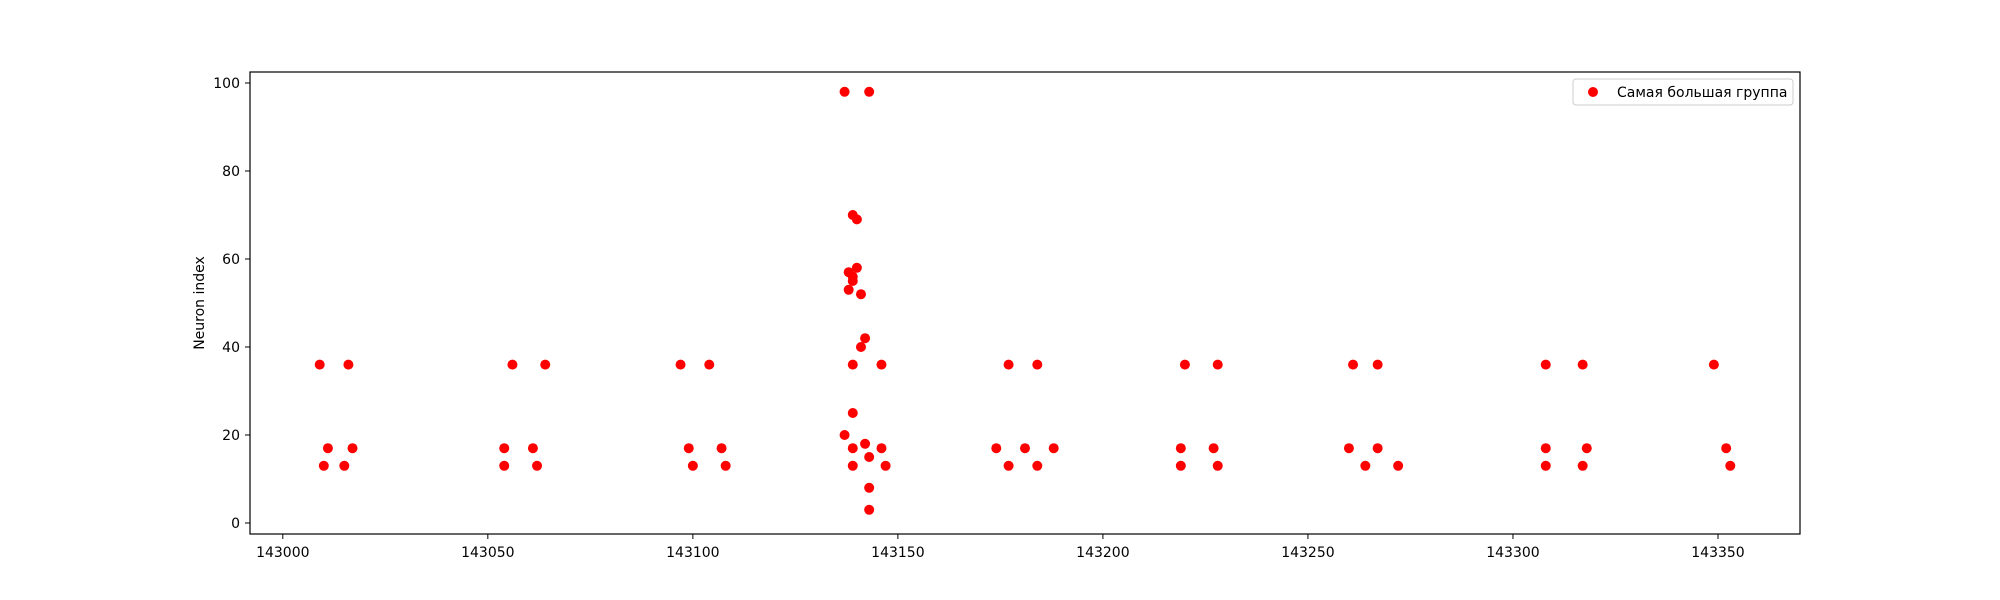 The image size is (2000, 600). Describe the element at coordinates (282, 553) in the screenshot. I see `x-tick-label: 143000` at that location.